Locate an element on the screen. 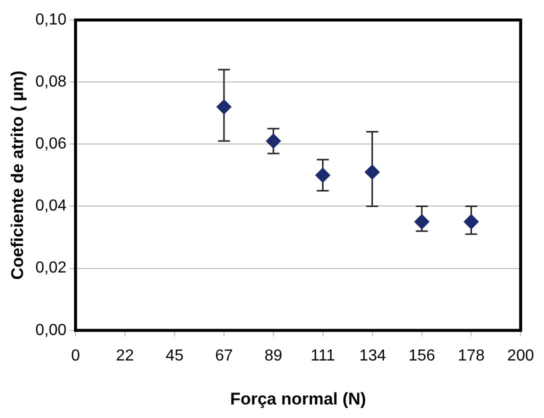  y-tick-label: 0,02 is located at coordinates (51, 268).